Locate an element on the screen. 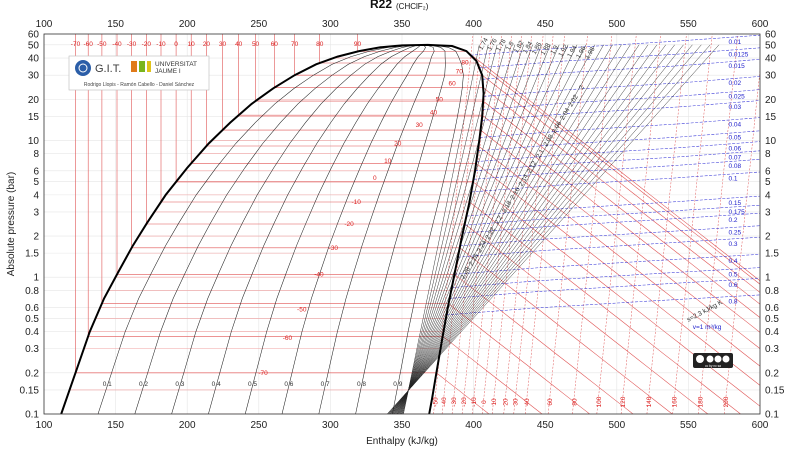 The width and height of the screenshot is (800, 451). isochore-label: 0.02 is located at coordinates (734, 83).